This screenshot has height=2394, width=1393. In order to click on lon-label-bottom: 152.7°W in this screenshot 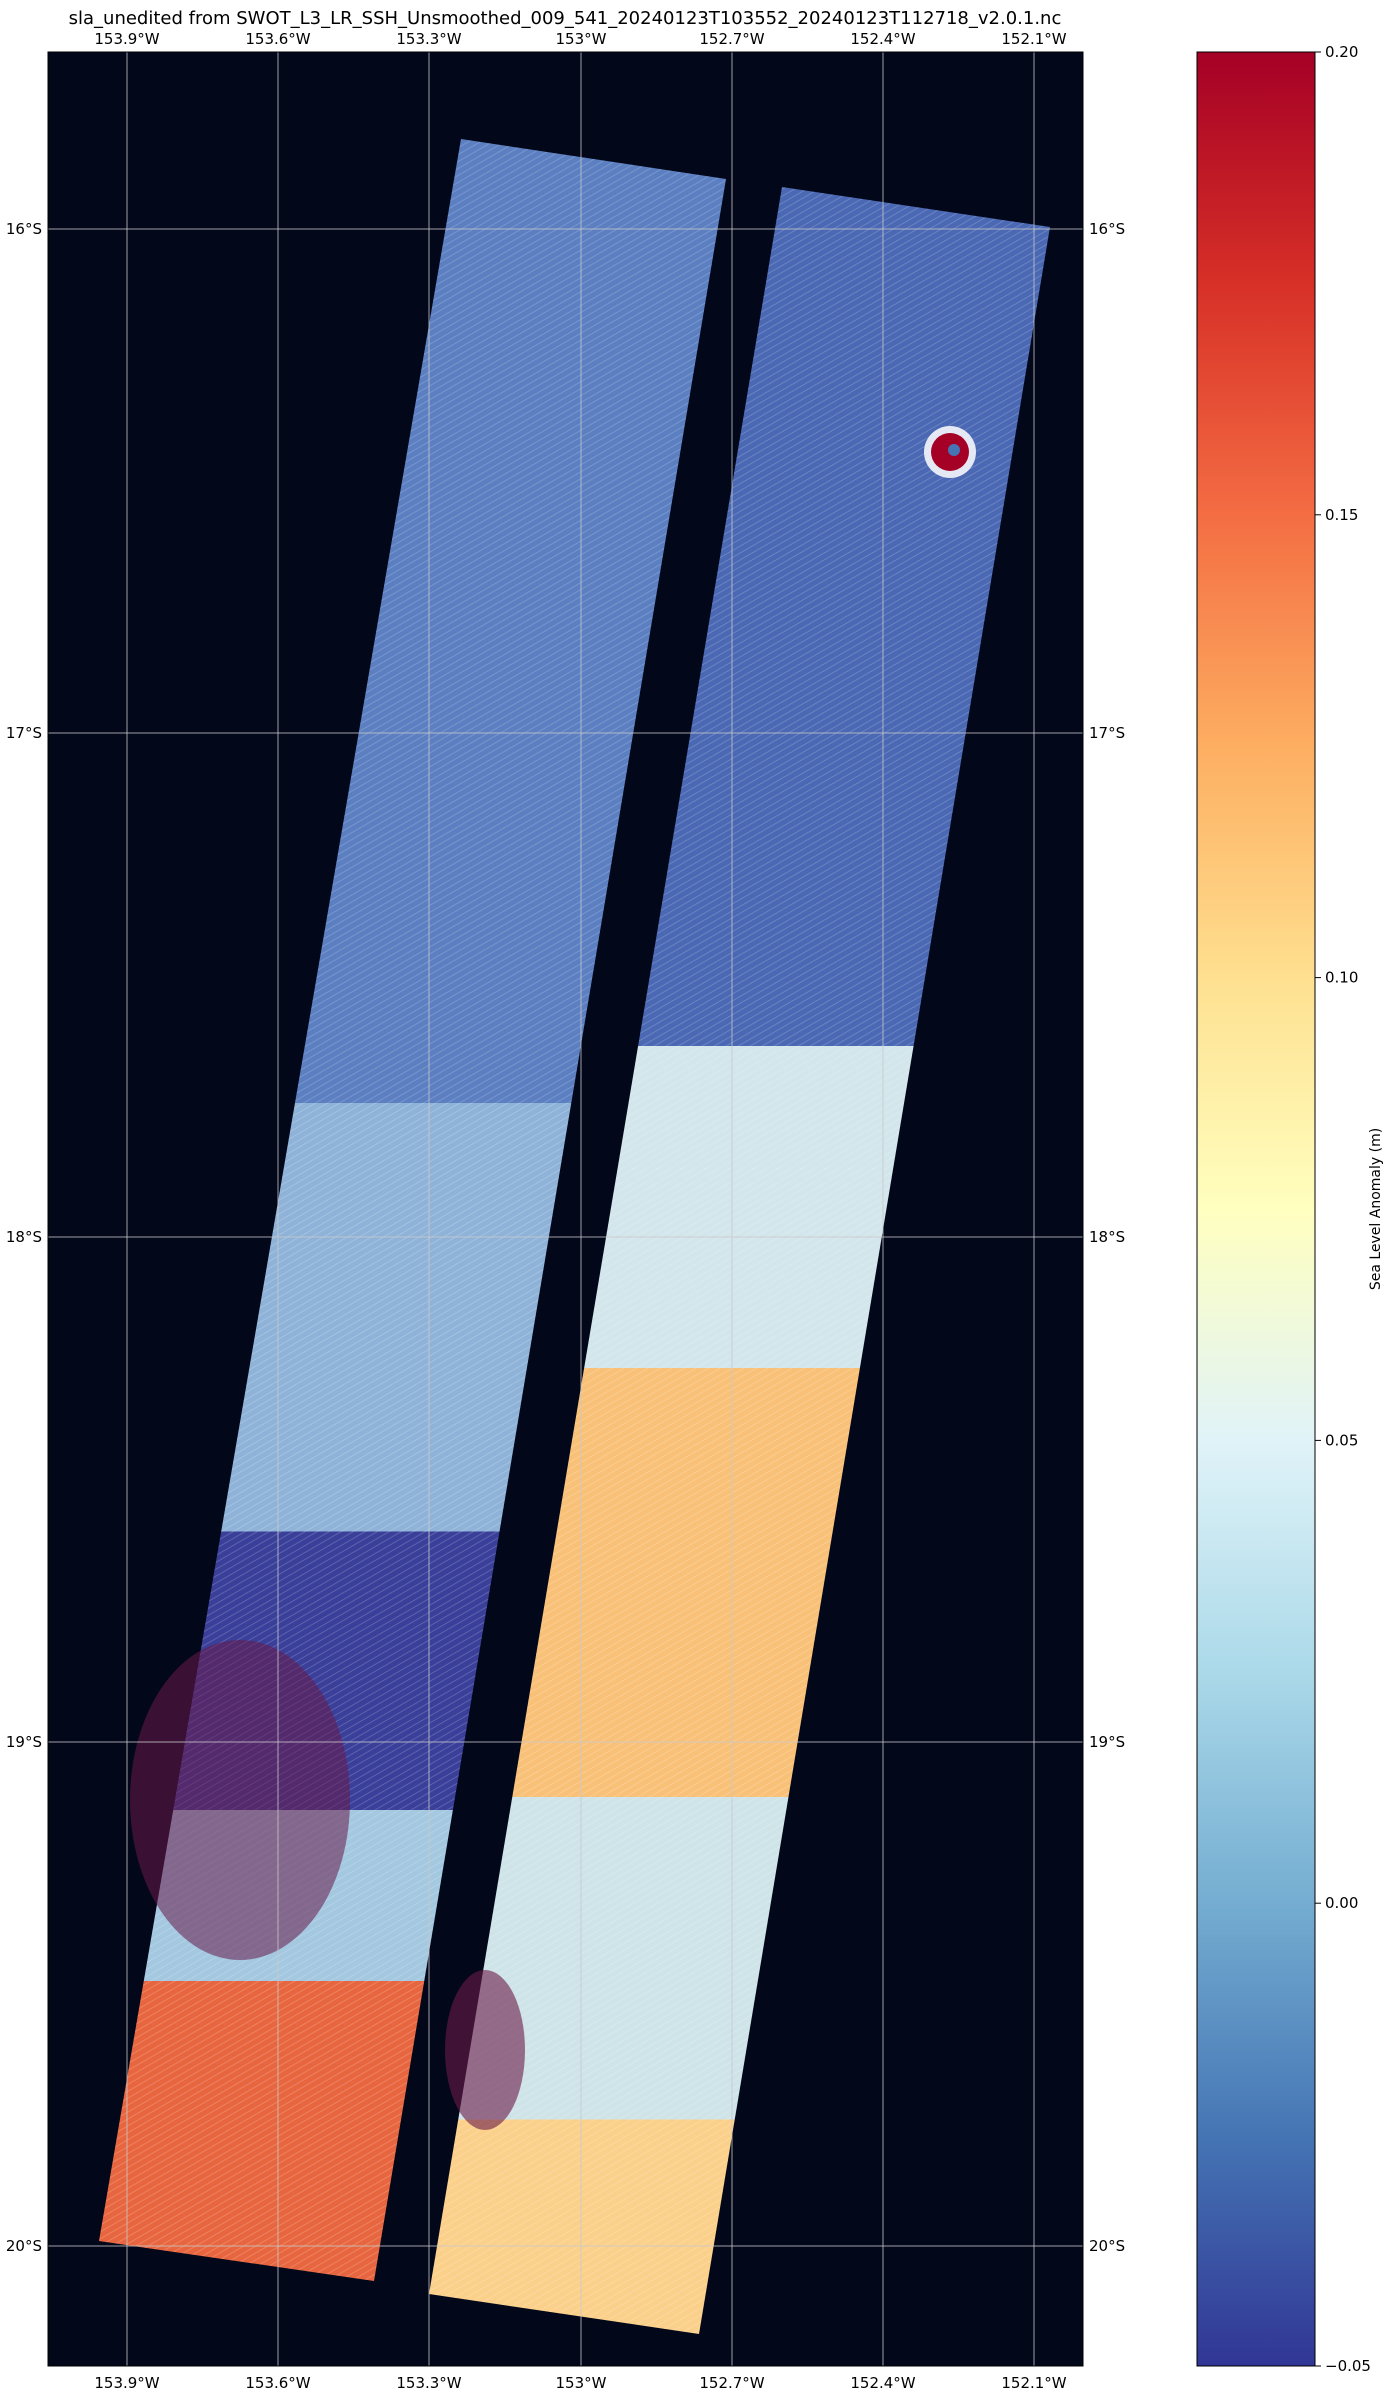, I will do `click(731, 2383)`.